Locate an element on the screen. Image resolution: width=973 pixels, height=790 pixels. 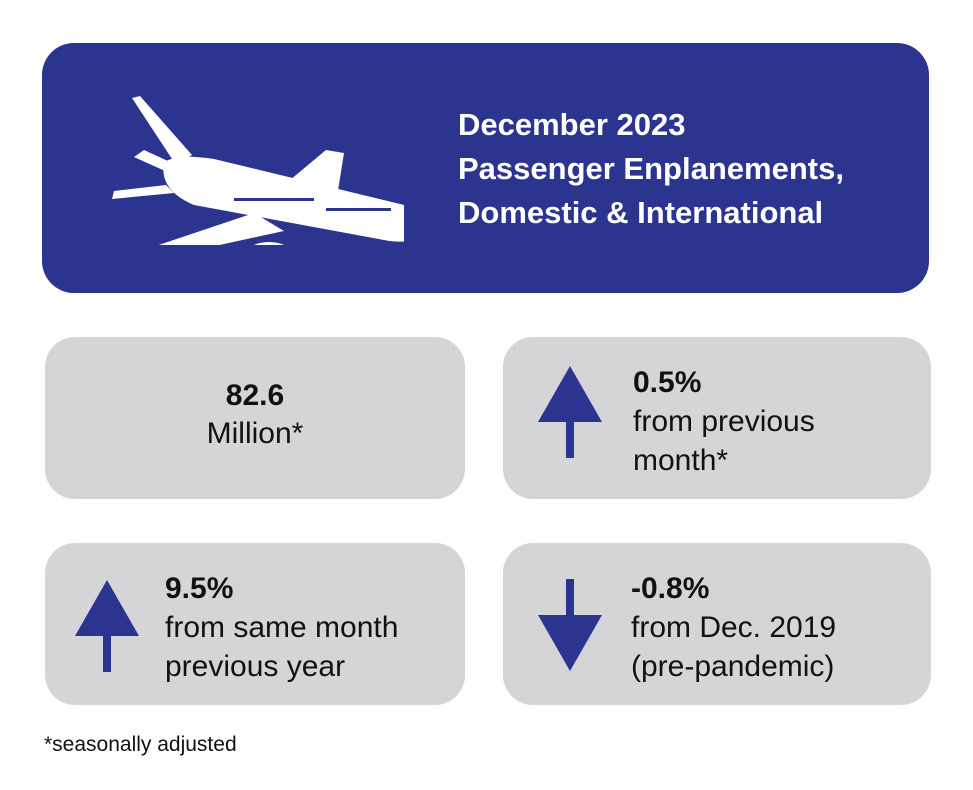
stat-value: 0.5% is located at coordinates (667, 382).